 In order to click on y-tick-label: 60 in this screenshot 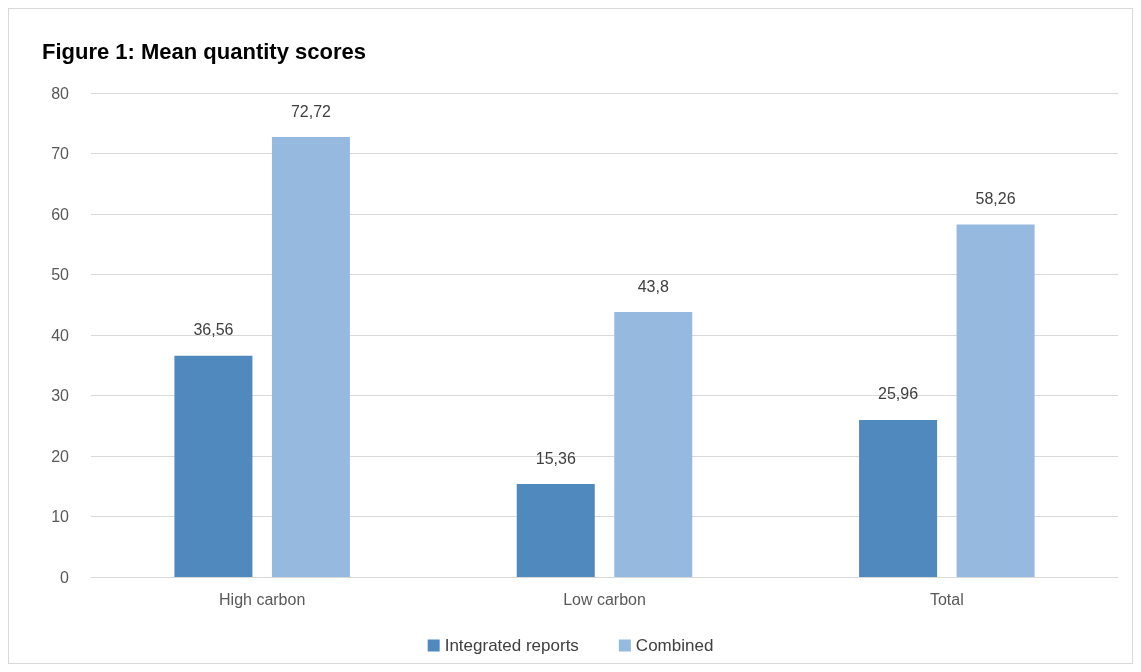, I will do `click(60, 214)`.